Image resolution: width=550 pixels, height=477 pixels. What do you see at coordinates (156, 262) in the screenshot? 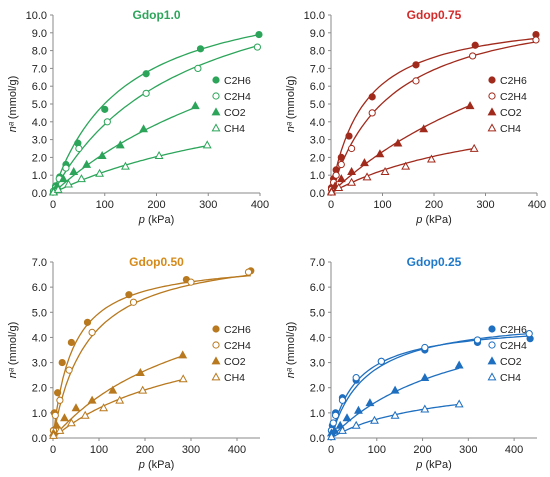
I see `chart-title: Gdop0.50` at bounding box center [156, 262].